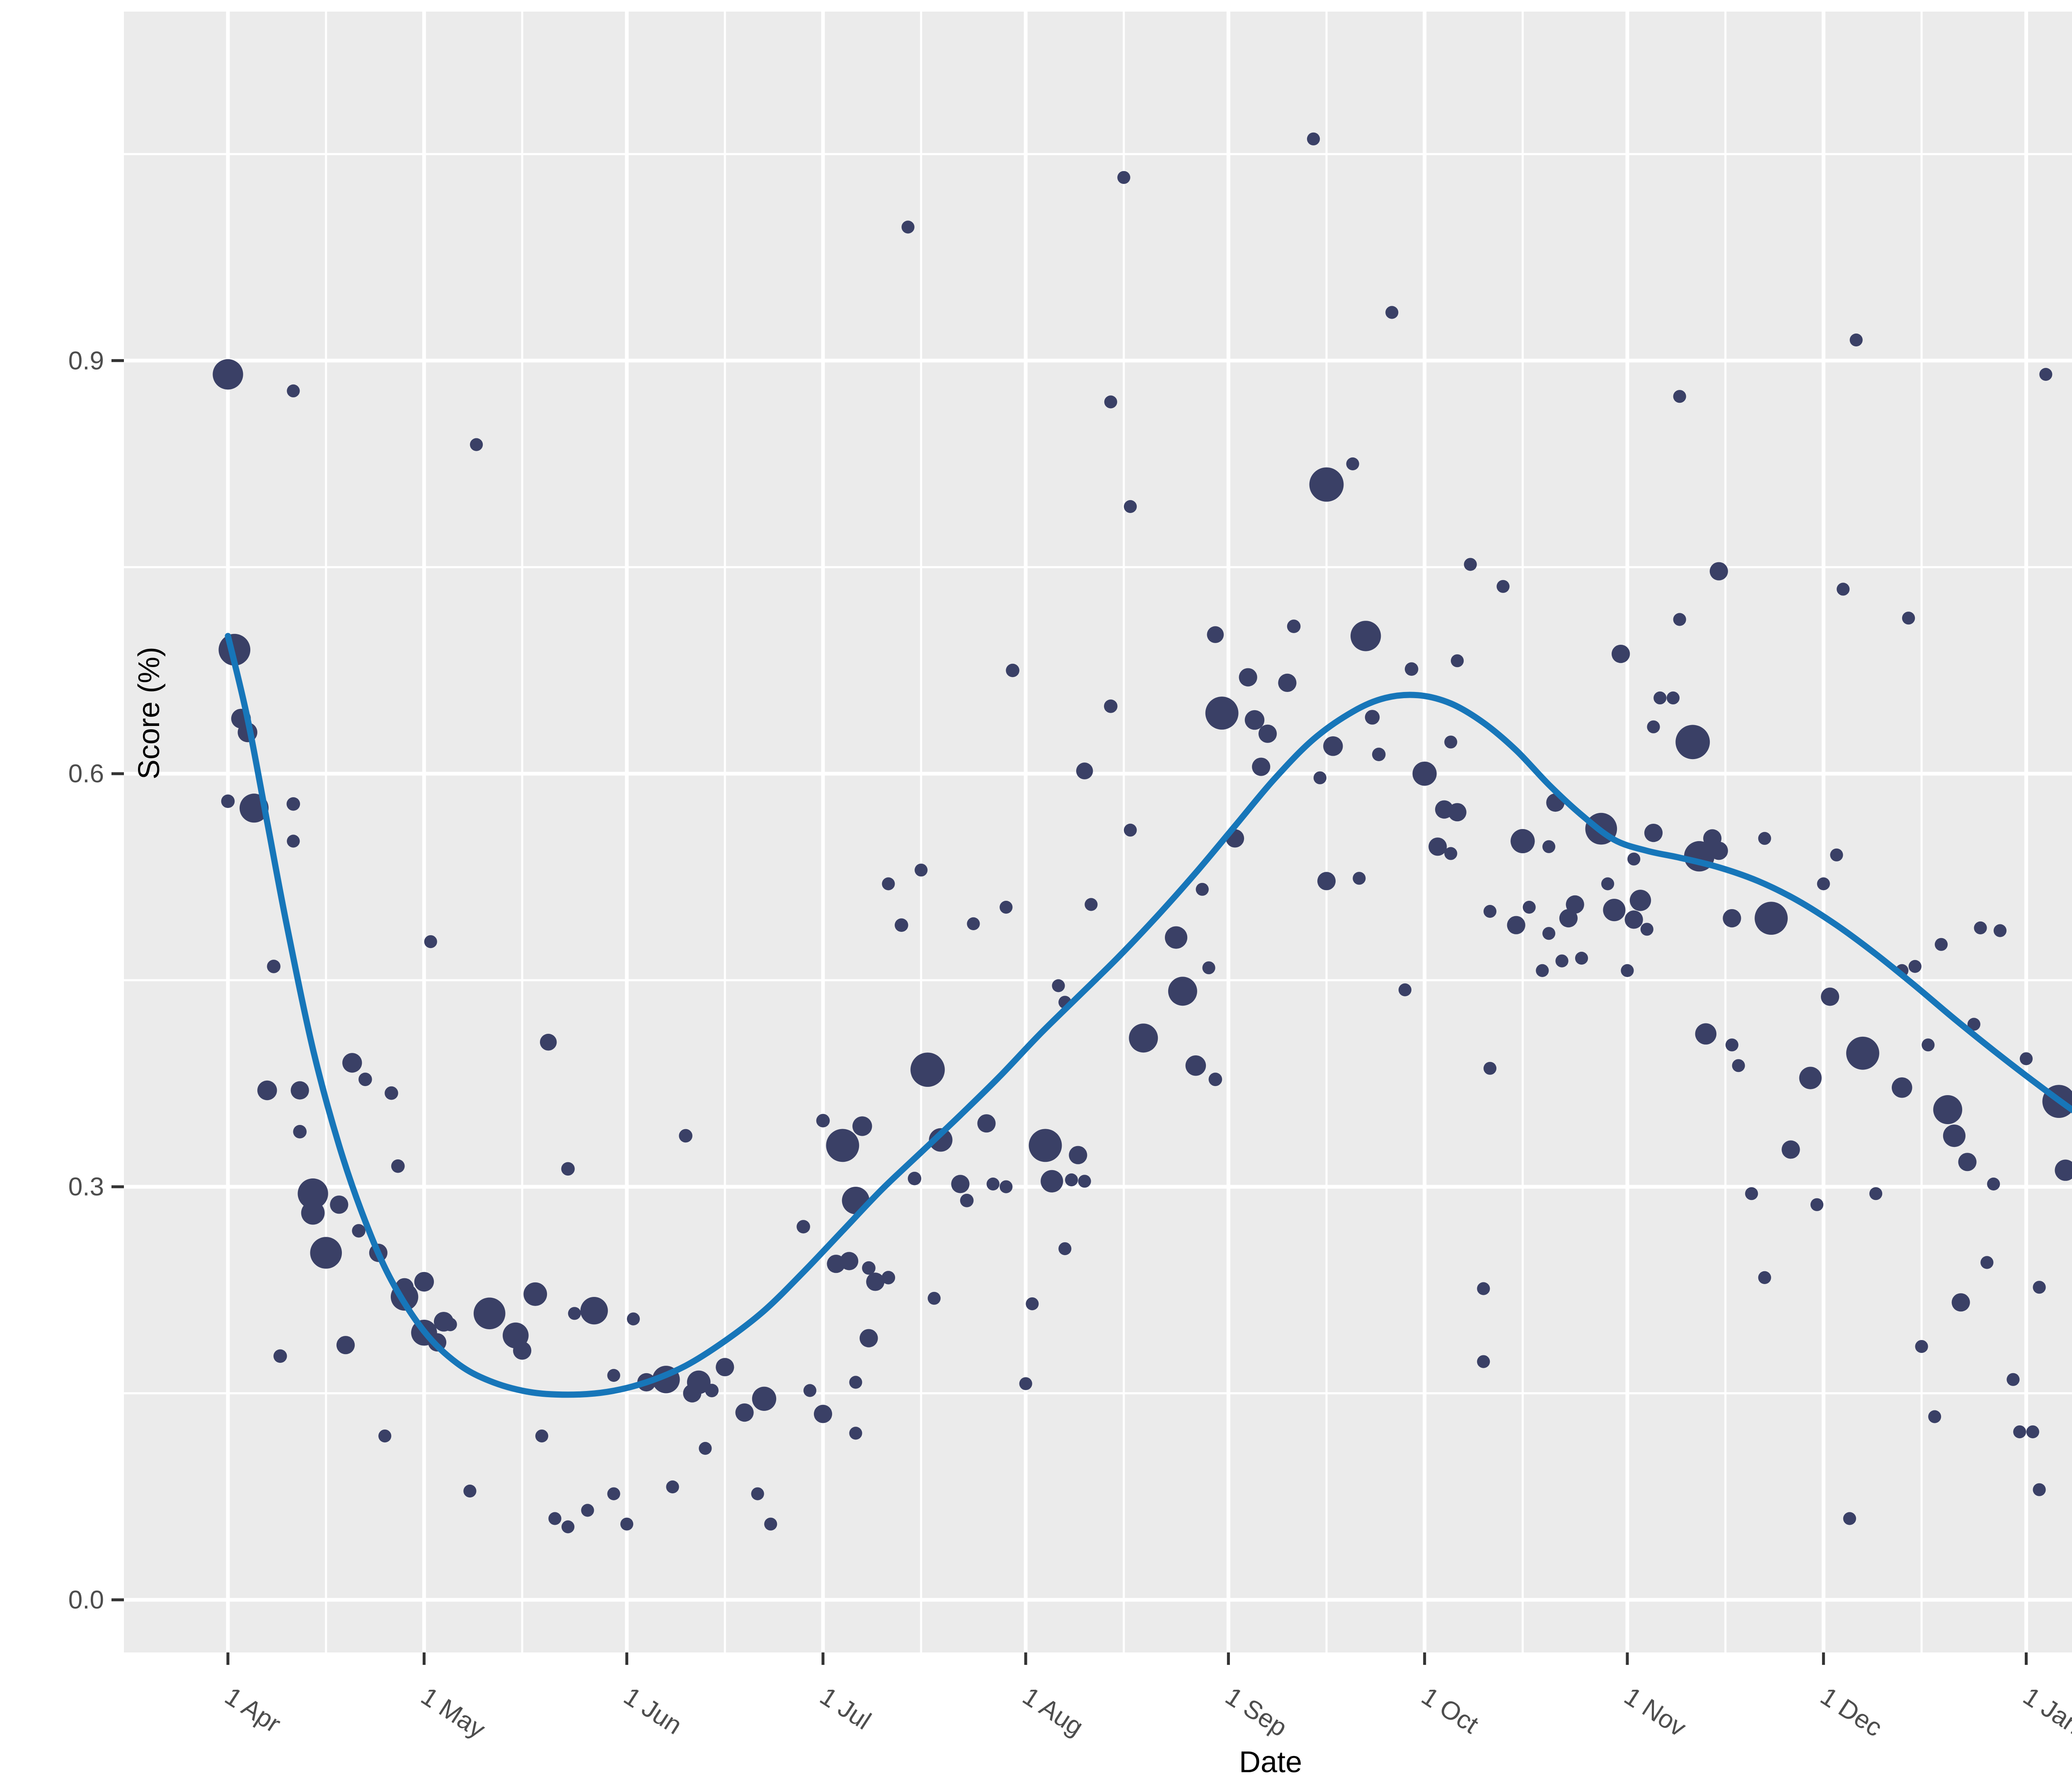 This screenshot has height=1790, width=2072. Describe the element at coordinates (253, 1710) in the screenshot. I see `x-tick-label: 1 Apr` at that location.